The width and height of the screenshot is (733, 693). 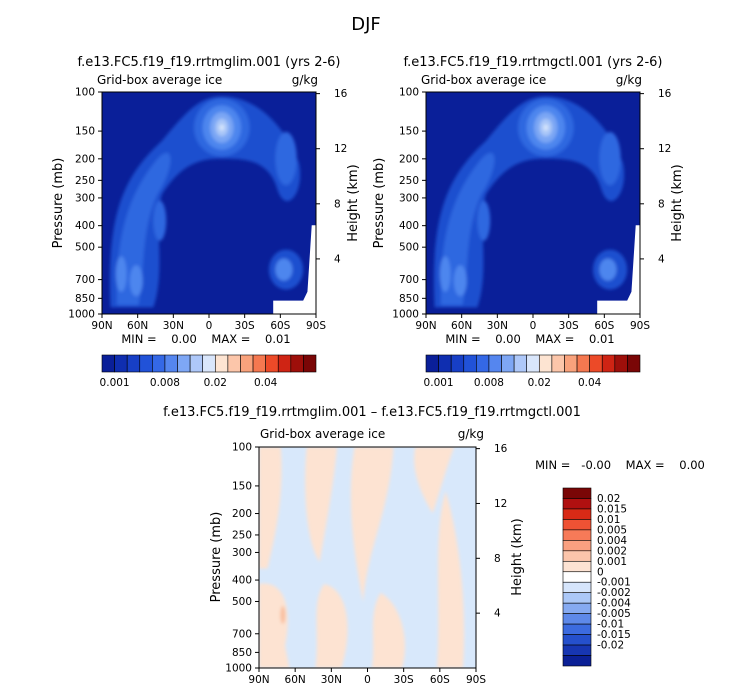 I want to click on colorbar-label: 0.004, so click(x=612, y=541).